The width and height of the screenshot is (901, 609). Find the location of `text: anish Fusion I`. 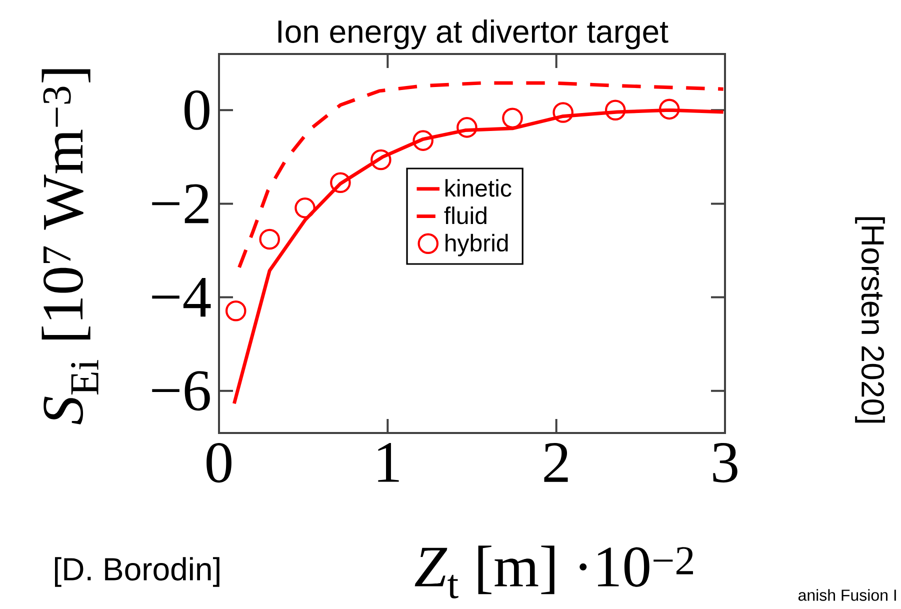

text: anish Fusion I is located at coordinates (847, 595).